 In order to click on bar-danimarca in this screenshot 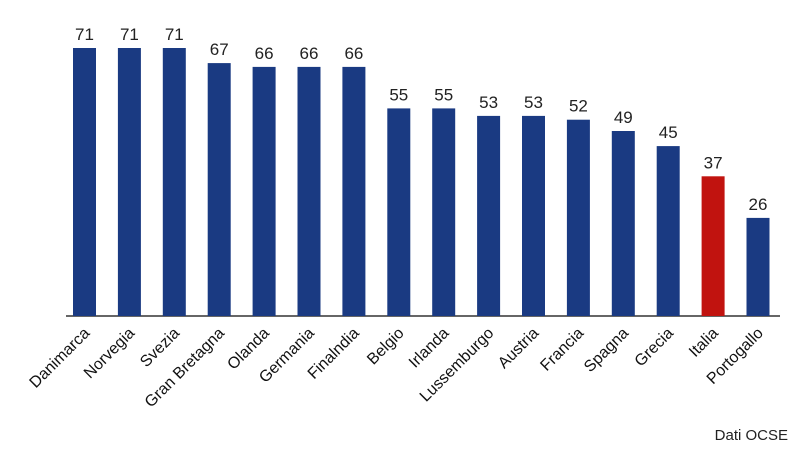, I will do `click(84, 182)`.